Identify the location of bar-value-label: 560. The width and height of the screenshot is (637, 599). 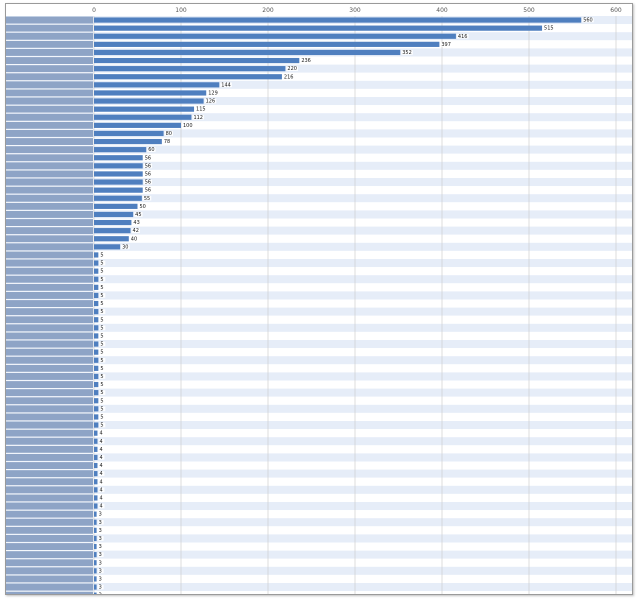
(588, 21).